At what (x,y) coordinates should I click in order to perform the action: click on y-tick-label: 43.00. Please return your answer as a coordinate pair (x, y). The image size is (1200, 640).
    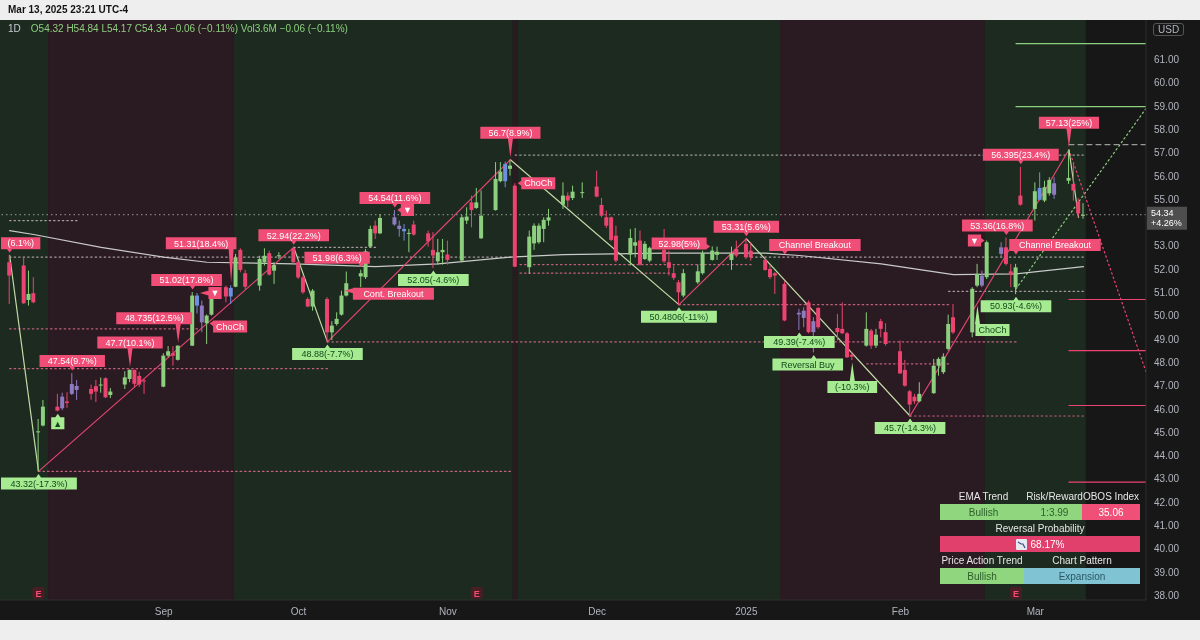
    Looking at the image, I should click on (1167, 479).